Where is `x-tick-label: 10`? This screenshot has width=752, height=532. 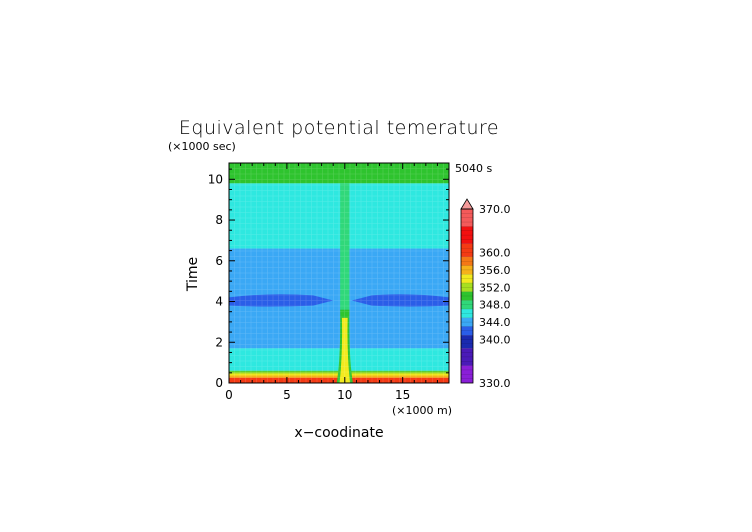 x-tick-label: 10 is located at coordinates (344, 395).